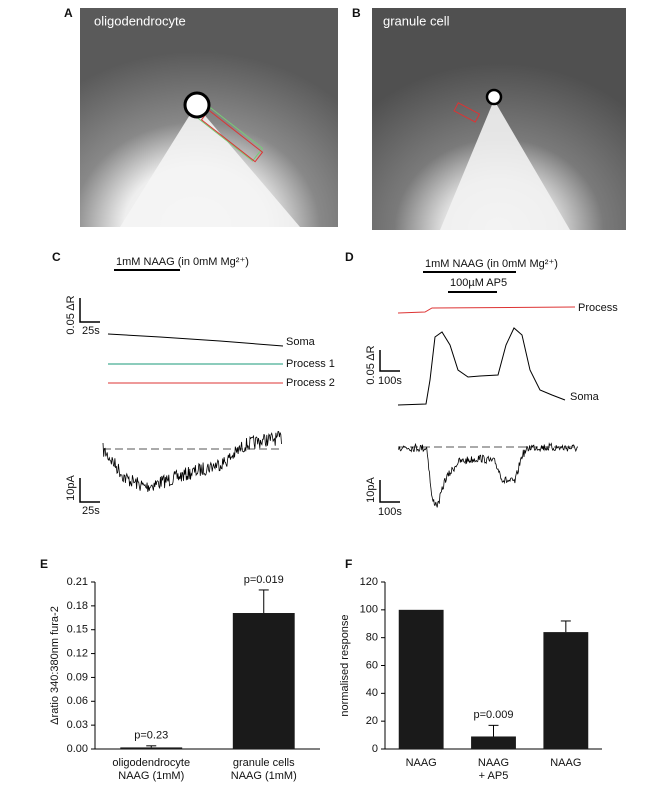 Image resolution: width=669 pixels, height=787 pixels. Describe the element at coordinates (77, 749) in the screenshot. I see `y-tick-label: 0.00` at that location.